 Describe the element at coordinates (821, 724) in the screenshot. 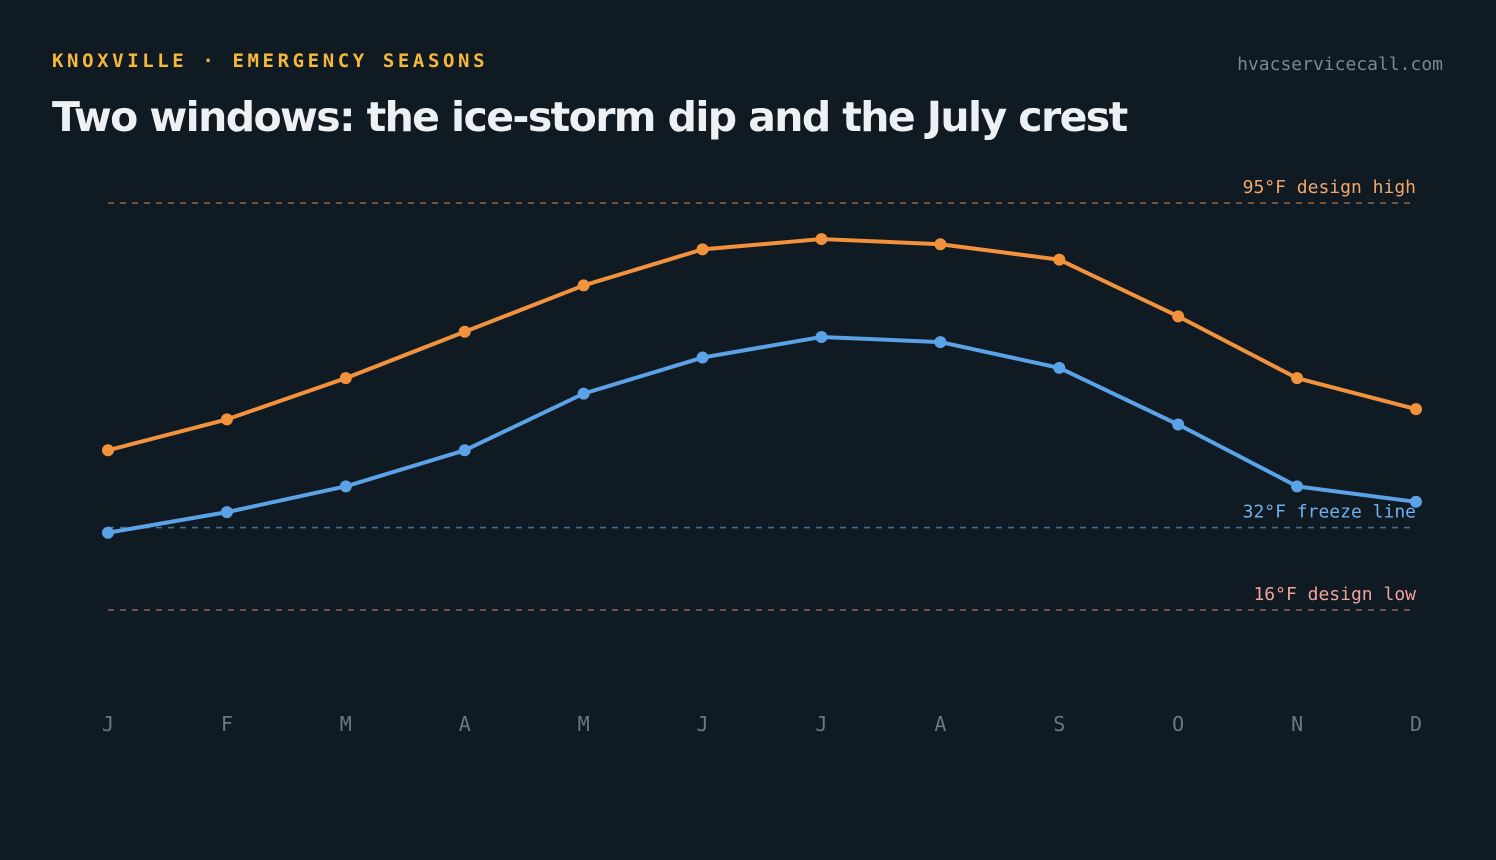

I see `x-tick-label-6: J` at that location.